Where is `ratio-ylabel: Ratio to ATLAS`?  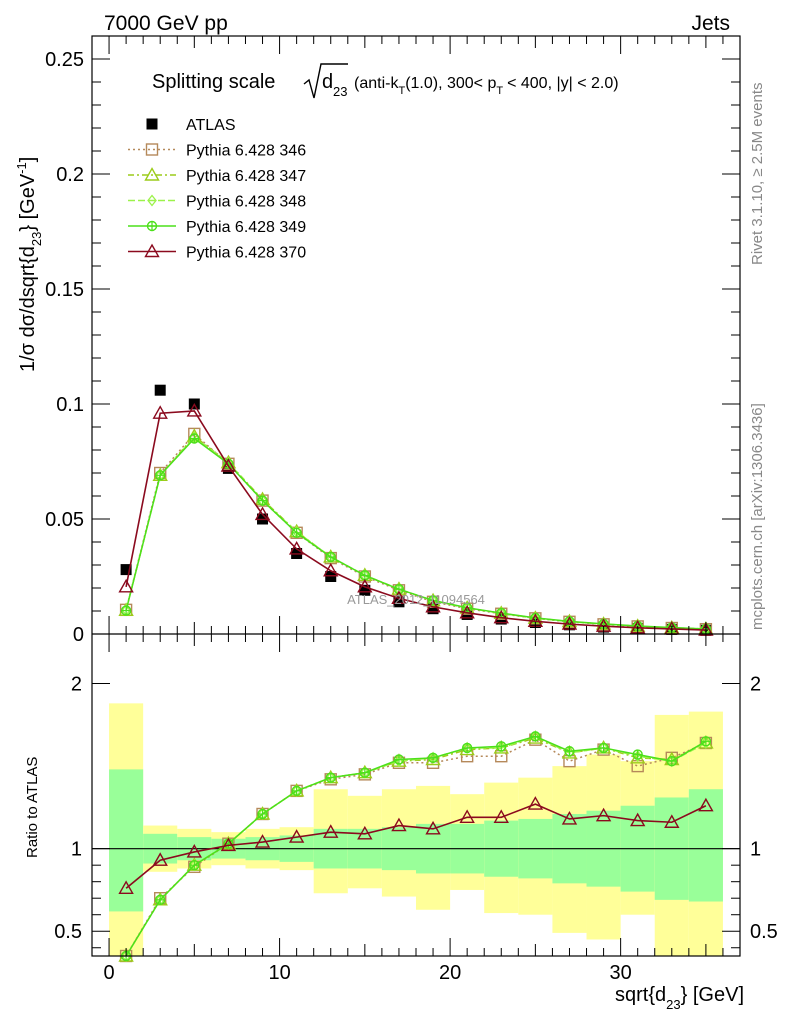 ratio-ylabel: Ratio to ATLAS is located at coordinates (32, 807).